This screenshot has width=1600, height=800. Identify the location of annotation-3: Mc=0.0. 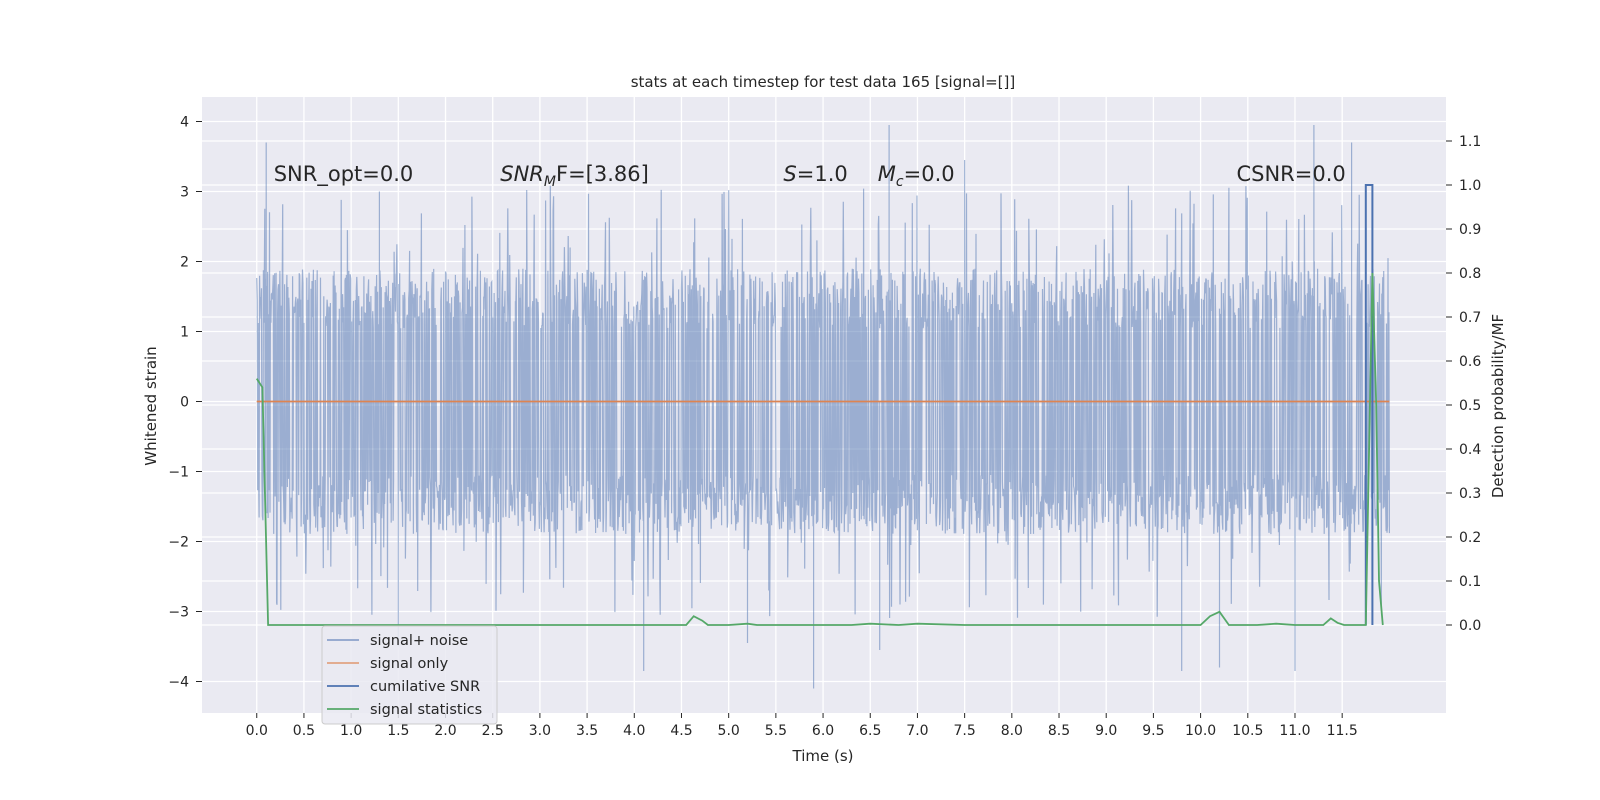
(916, 176).